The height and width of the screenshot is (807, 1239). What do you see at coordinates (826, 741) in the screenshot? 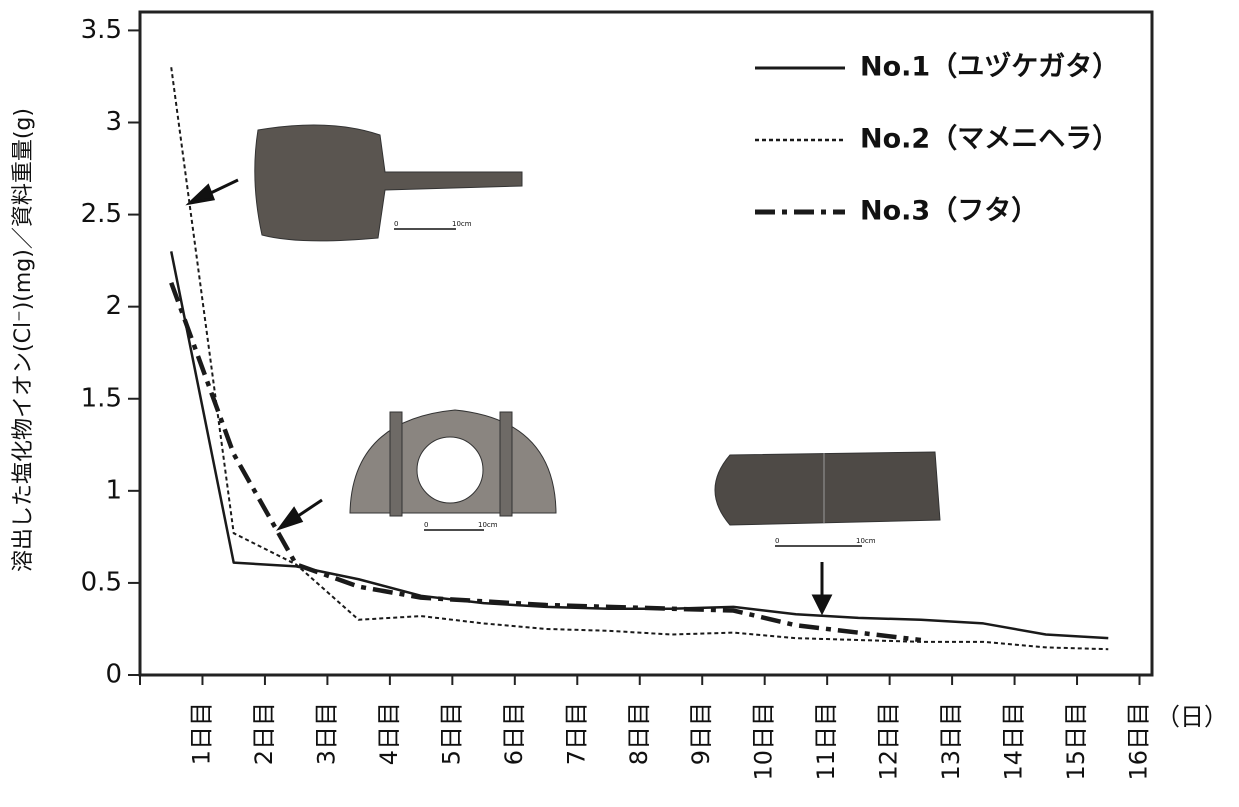
I see `x-tick-label: 11日目` at bounding box center [826, 741].